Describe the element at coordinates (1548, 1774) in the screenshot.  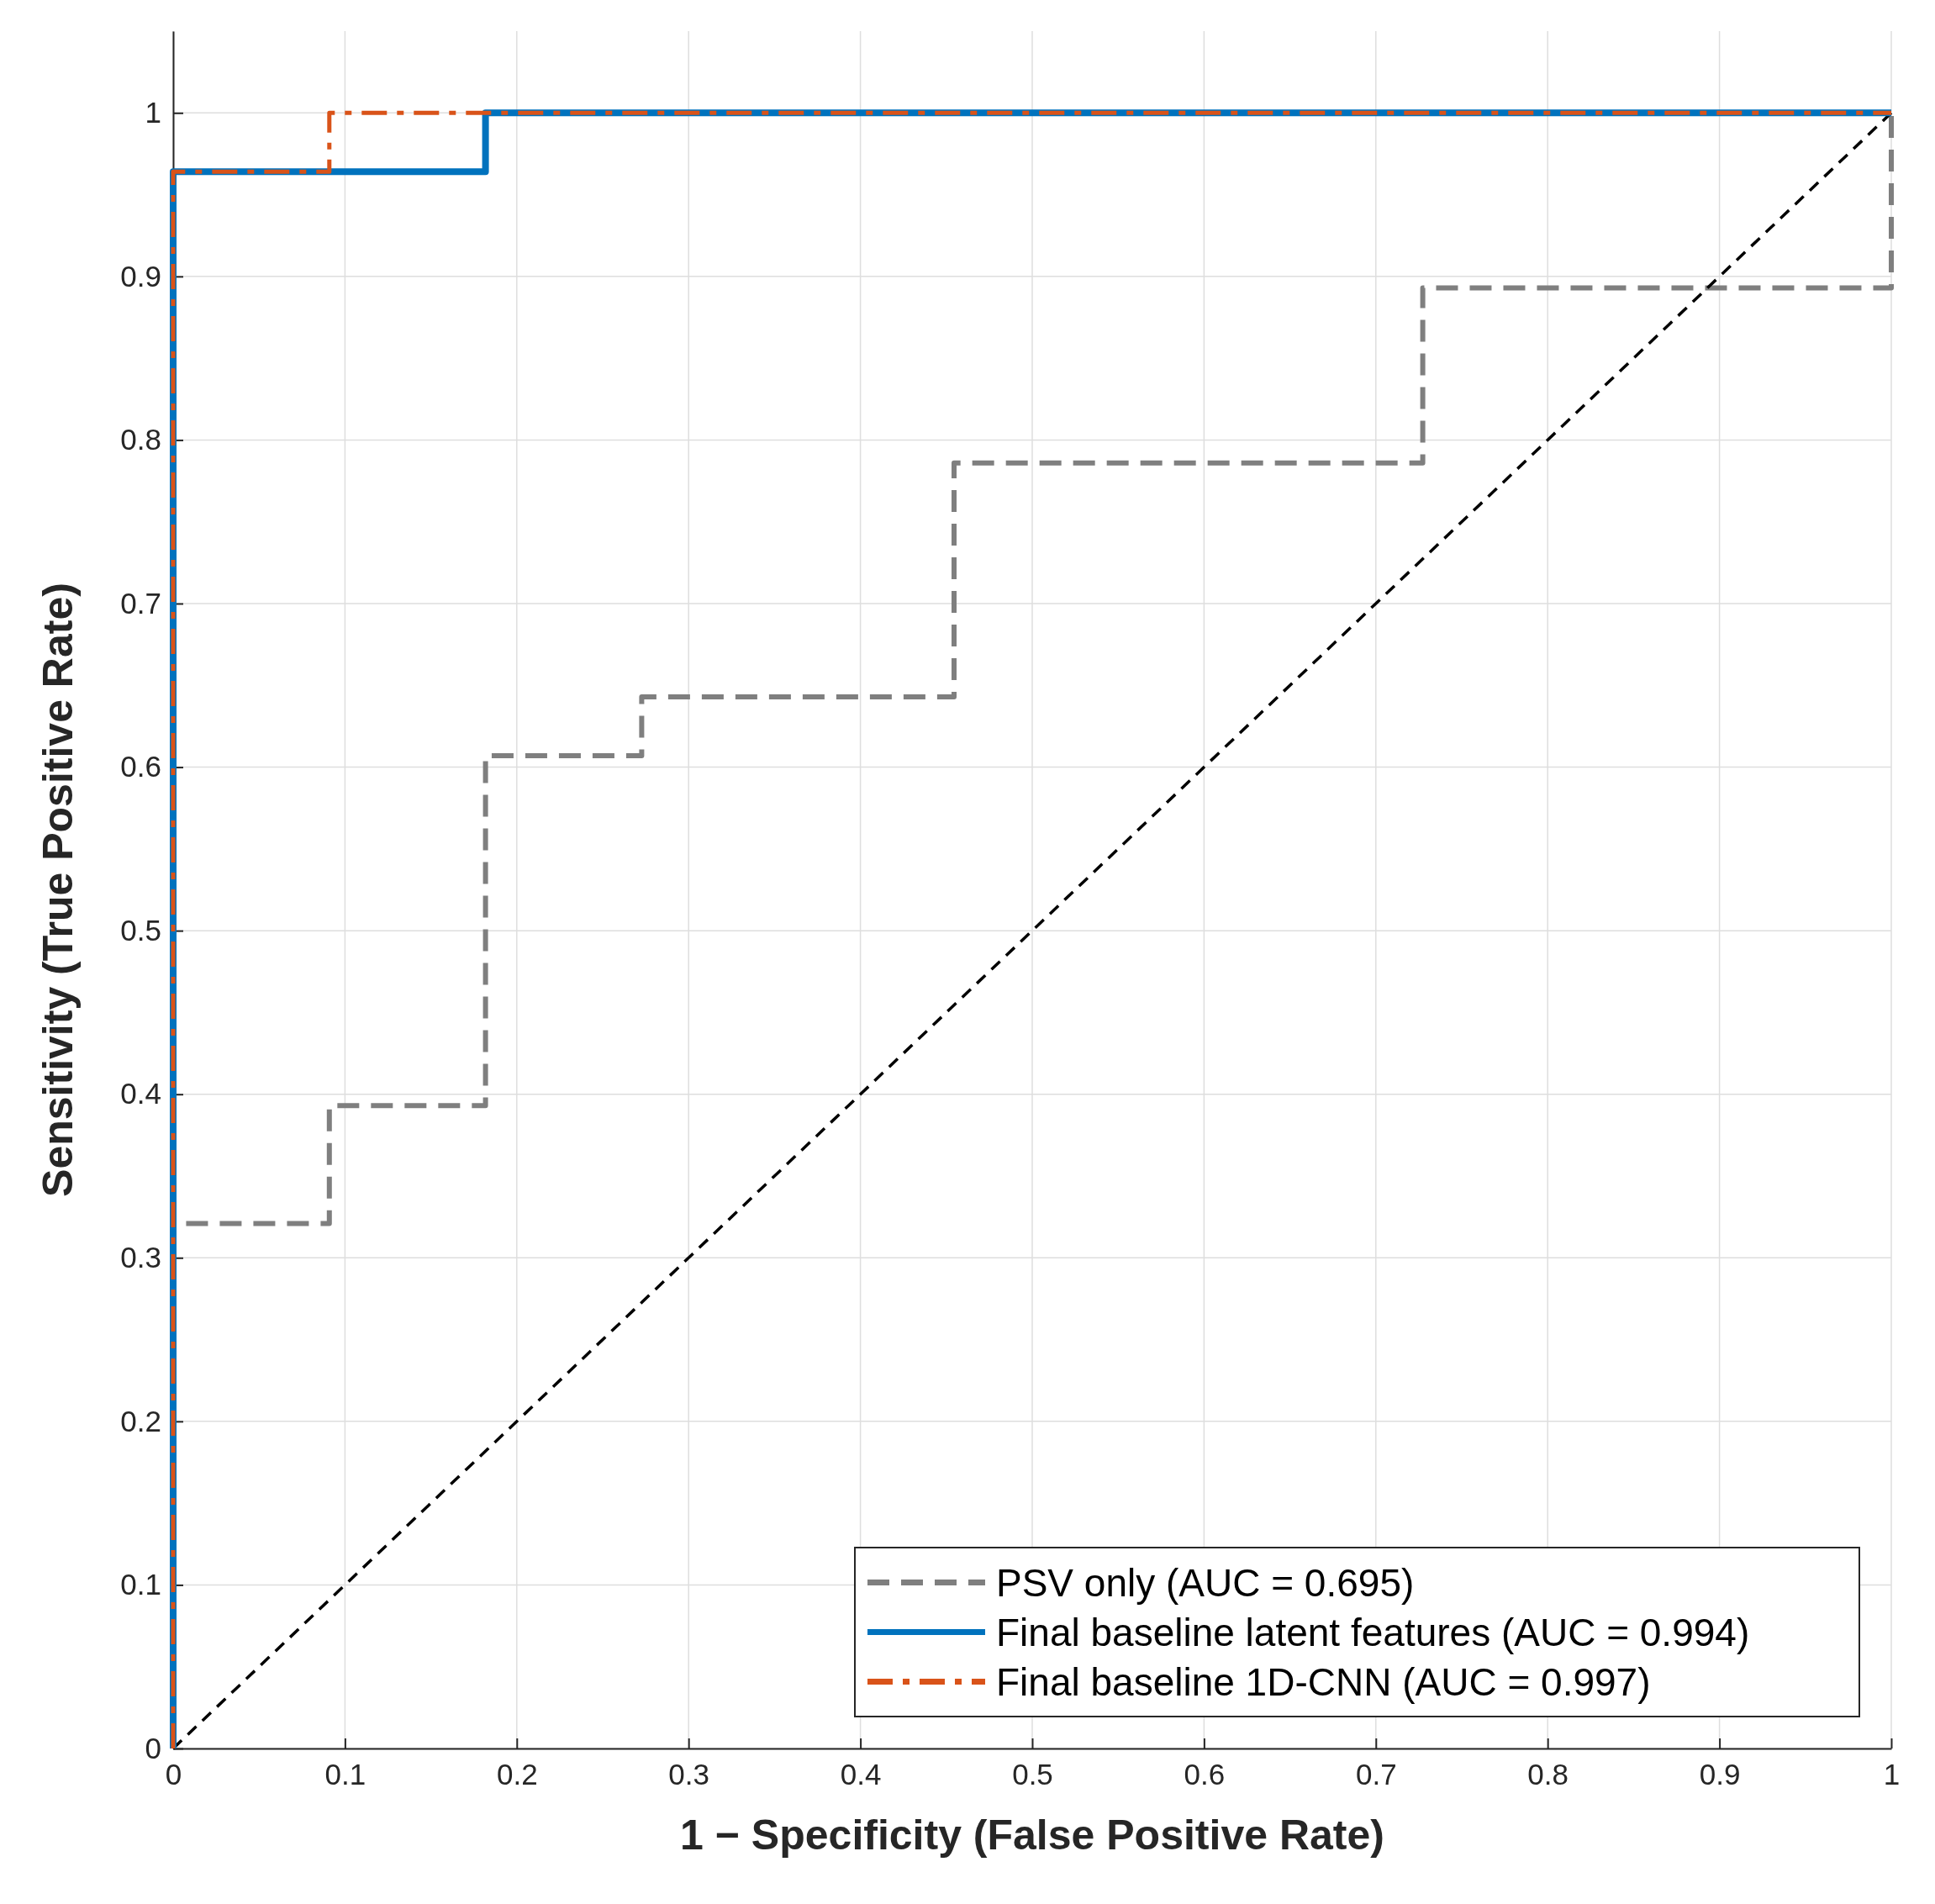
I see `x-tick-label: 0.8` at that location.